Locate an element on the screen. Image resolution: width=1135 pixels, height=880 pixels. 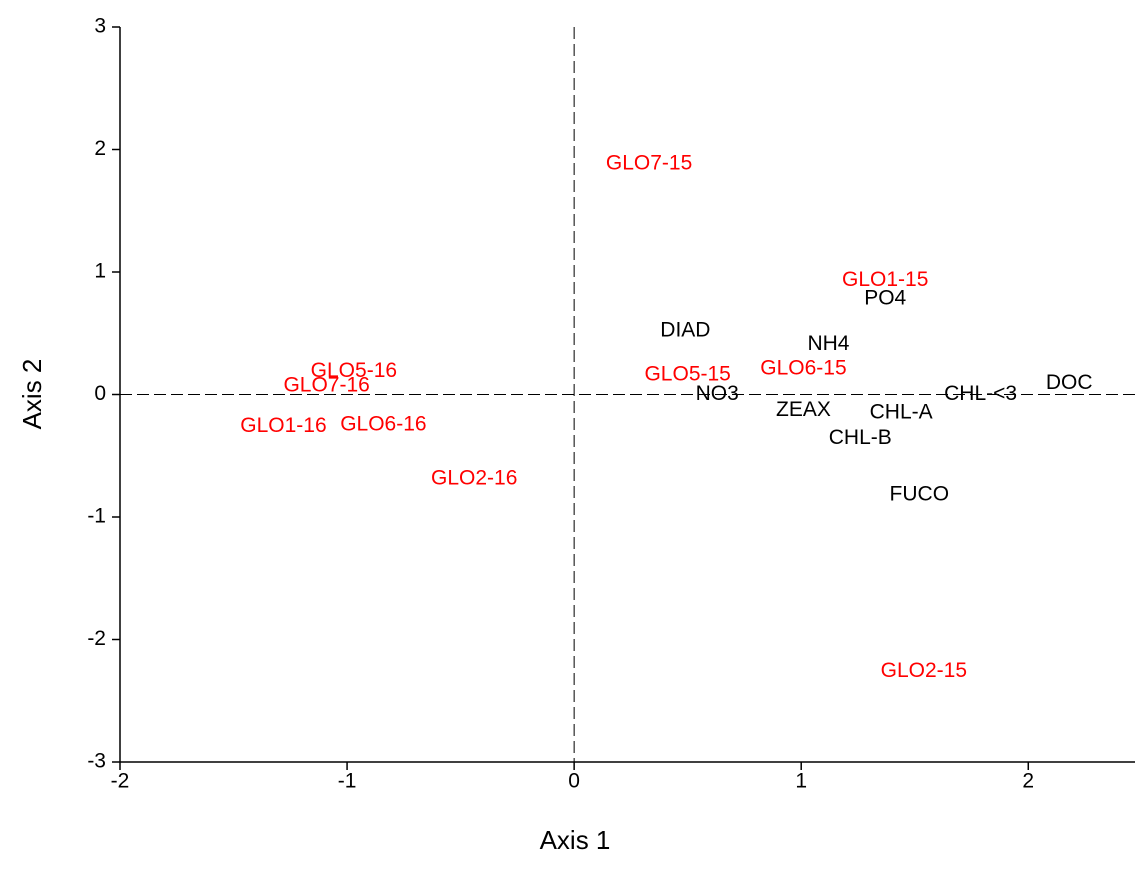
x-tick-label: 2 is located at coordinates (1028, 781).